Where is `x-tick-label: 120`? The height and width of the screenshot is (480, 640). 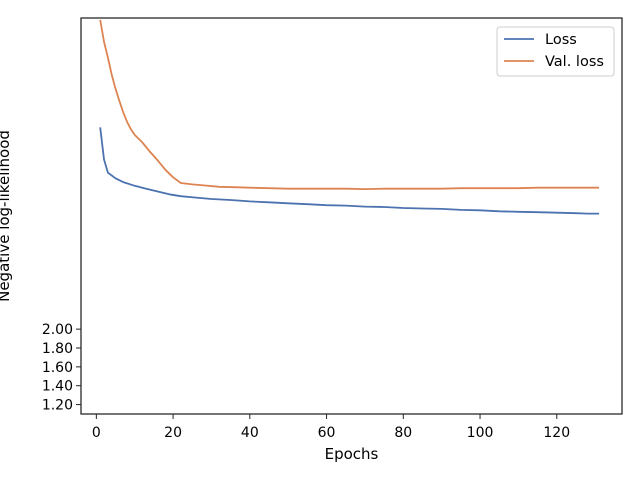 x-tick-label: 120 is located at coordinates (556, 433).